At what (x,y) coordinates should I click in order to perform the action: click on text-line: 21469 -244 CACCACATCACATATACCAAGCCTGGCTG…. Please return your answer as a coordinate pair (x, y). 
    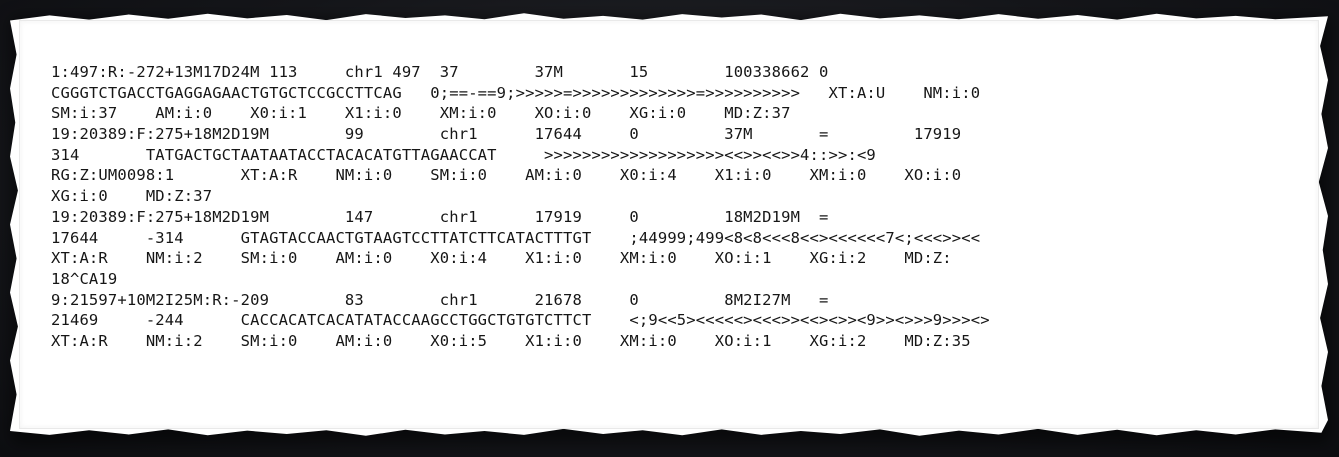
    Looking at the image, I should click on (520, 320).